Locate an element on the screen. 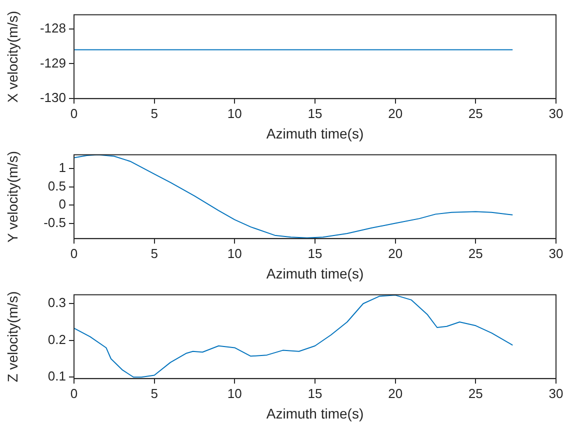 This screenshot has width=574, height=436. y-axis-title: Z velocity(m/s) is located at coordinates (12, 336).